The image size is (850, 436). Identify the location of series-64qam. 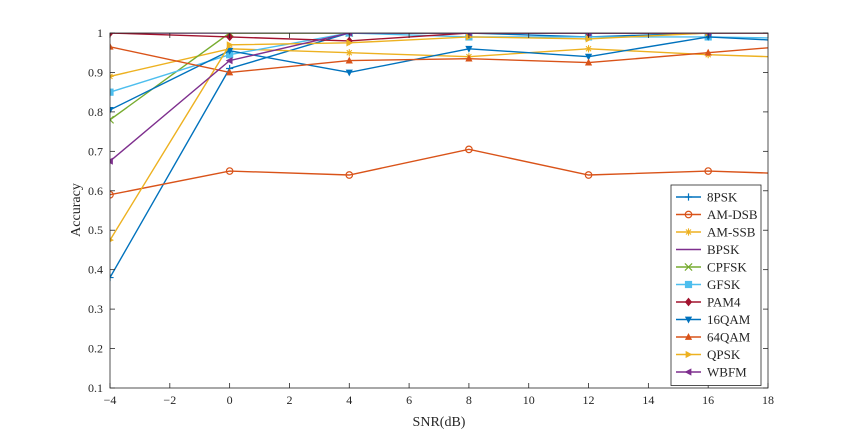
(470, 57).